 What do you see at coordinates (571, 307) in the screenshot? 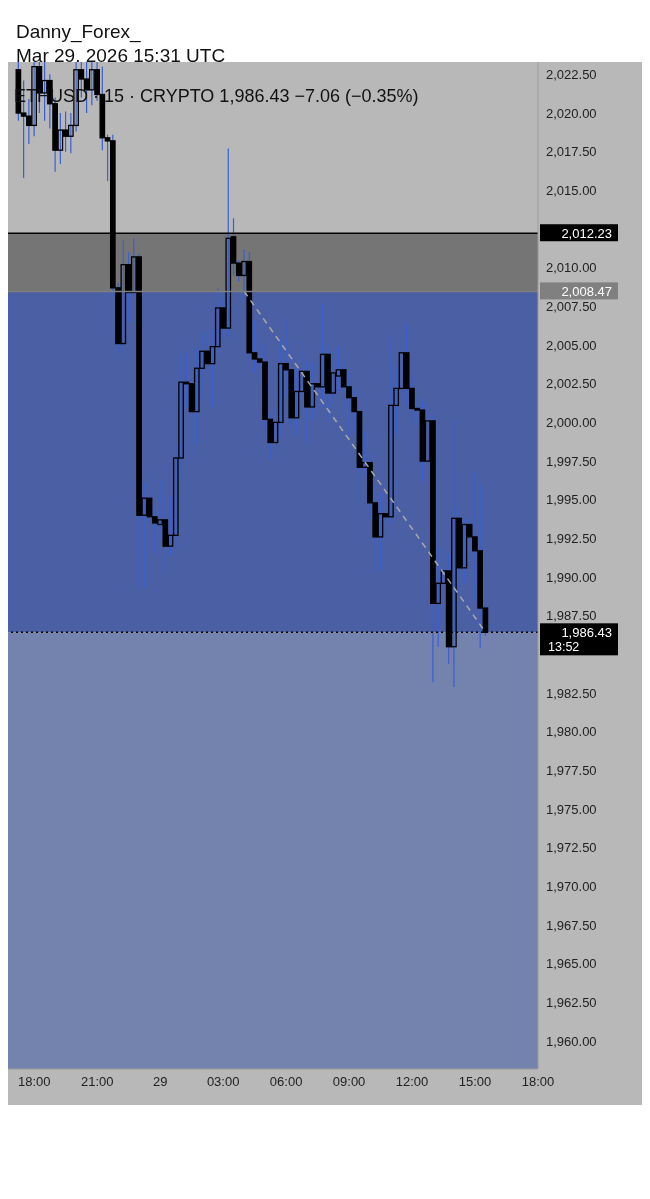
I see `y-tick-label: 2,007.50` at bounding box center [571, 307].